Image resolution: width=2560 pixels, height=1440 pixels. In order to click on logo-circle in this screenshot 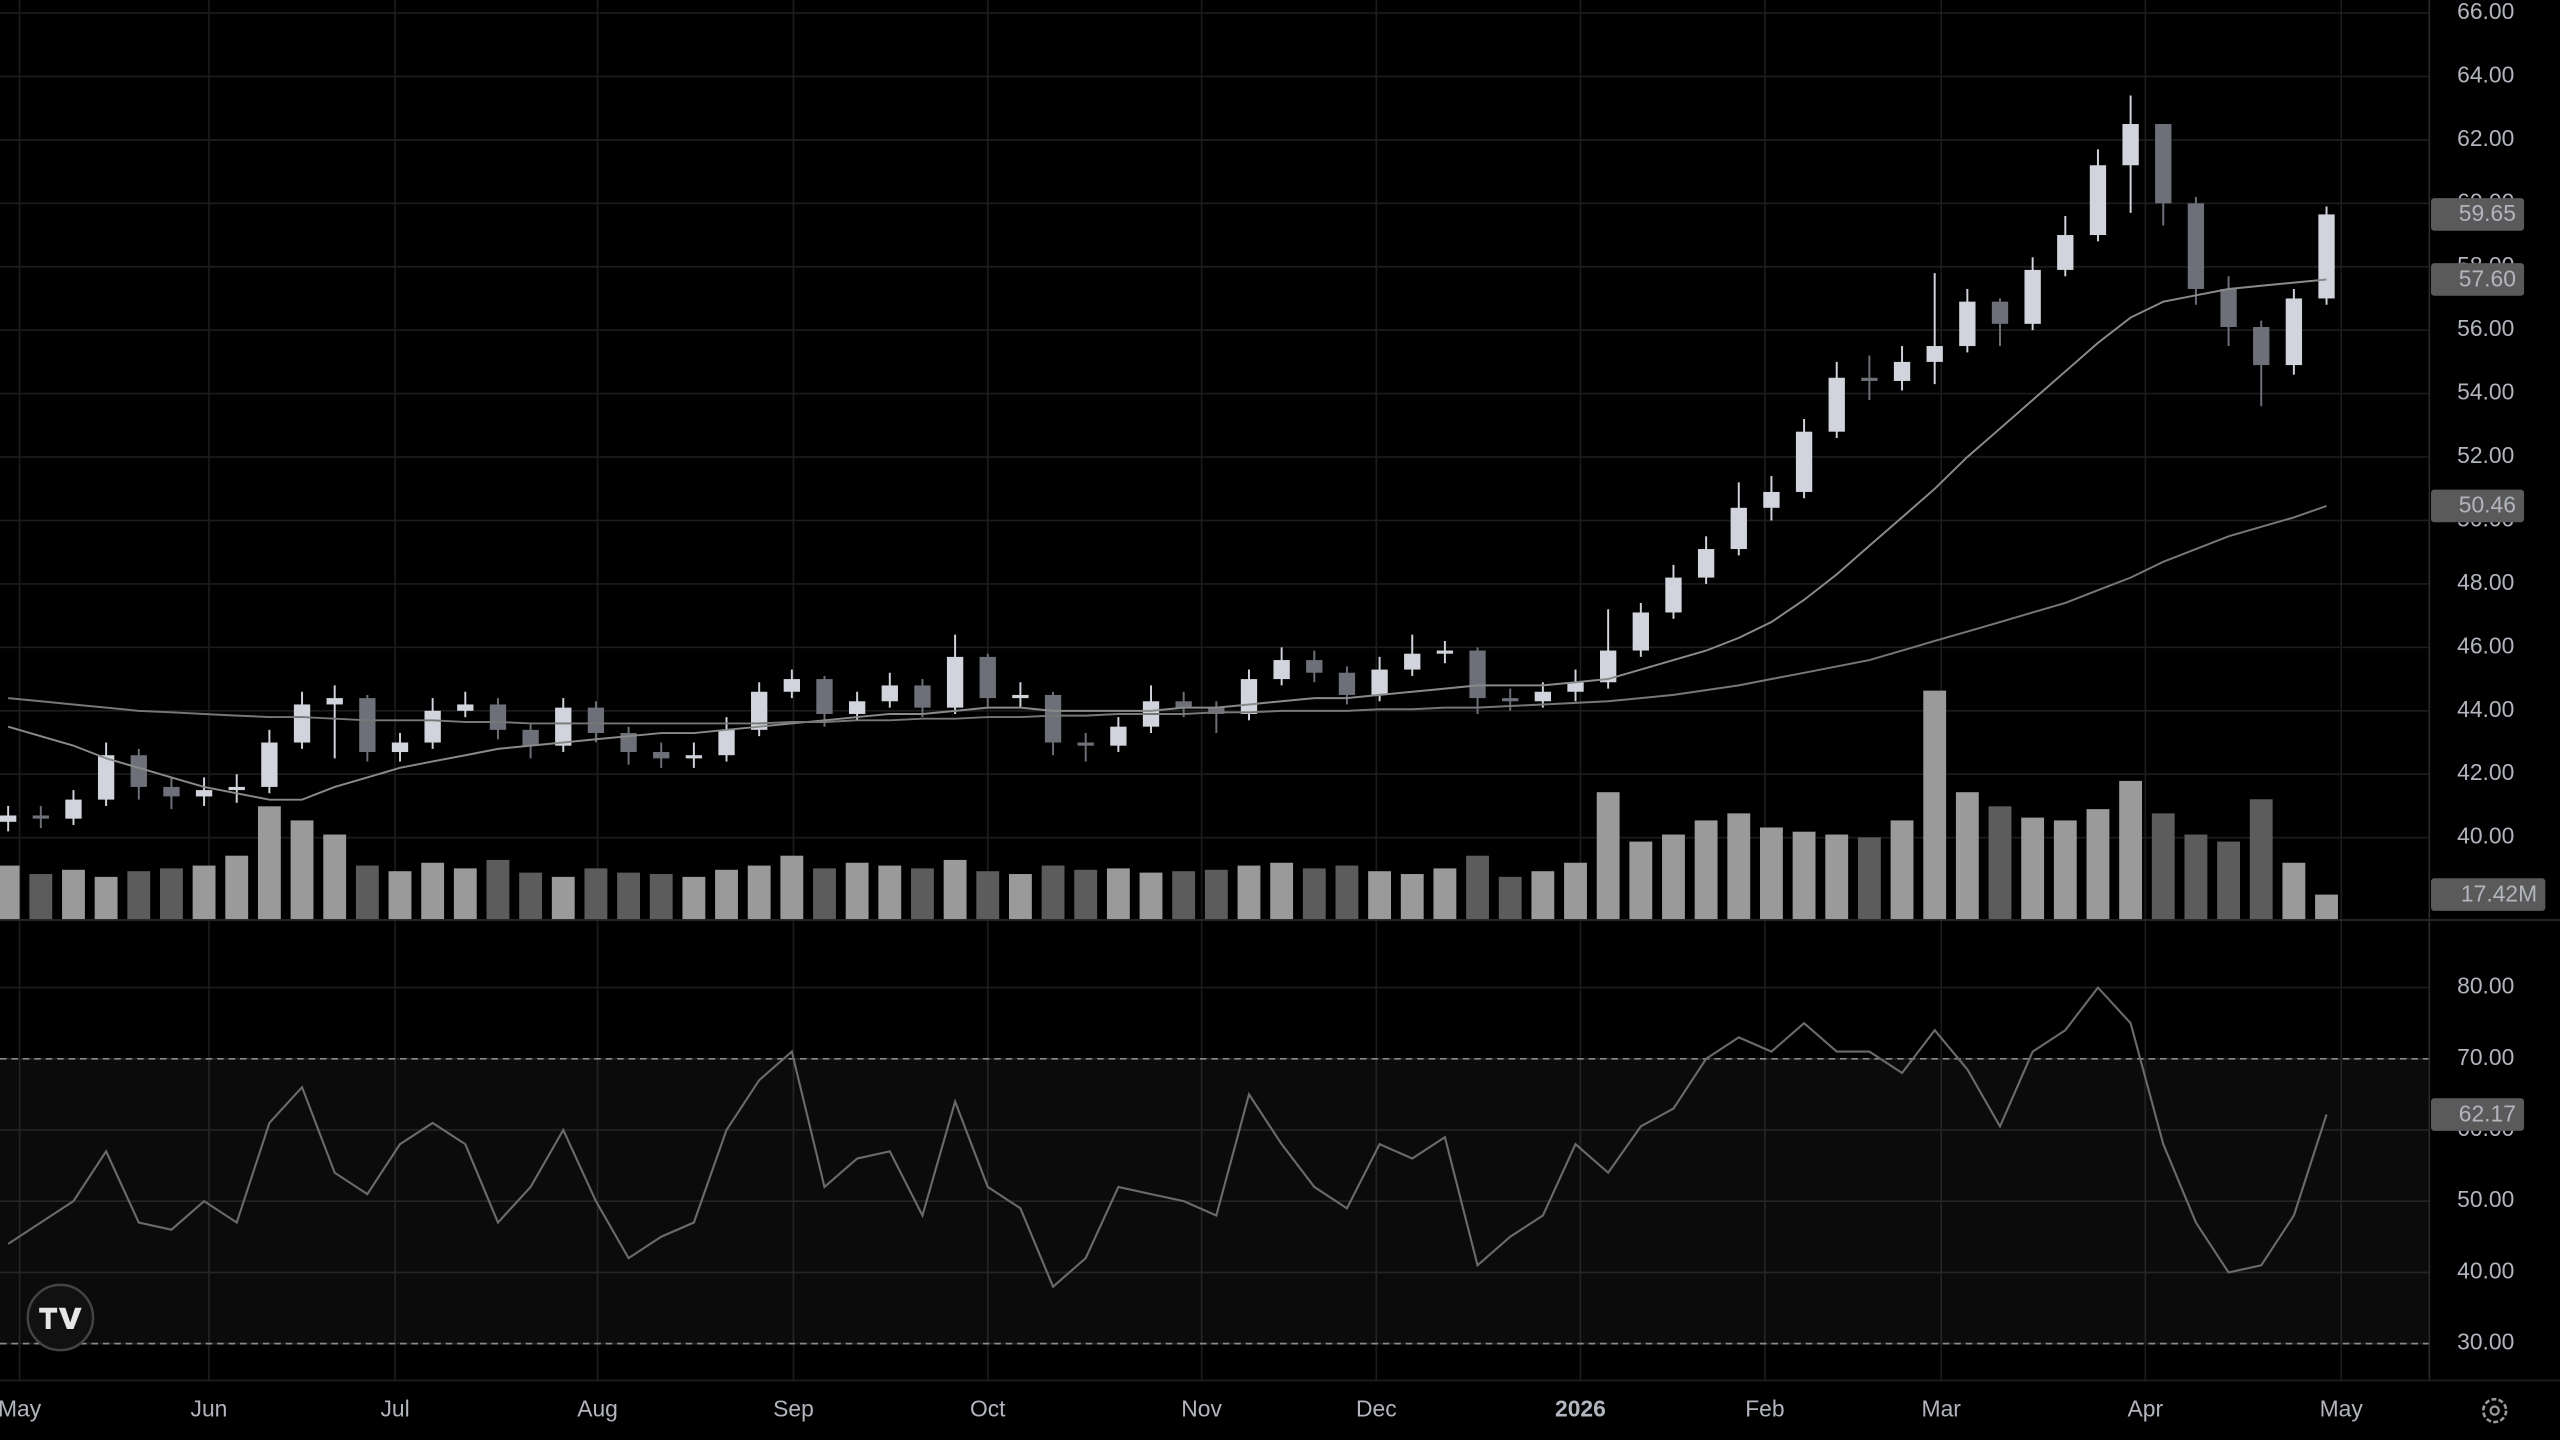, I will do `click(60, 1317)`.